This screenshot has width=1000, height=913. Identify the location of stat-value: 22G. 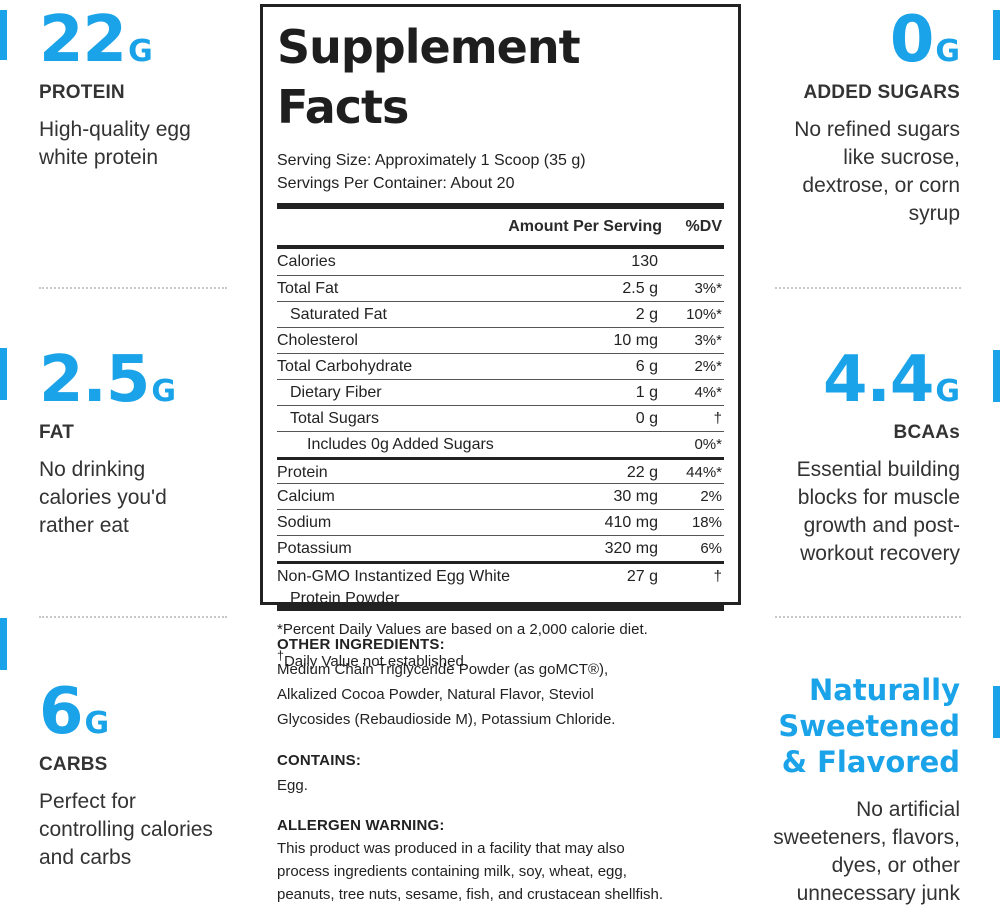
(96, 40).